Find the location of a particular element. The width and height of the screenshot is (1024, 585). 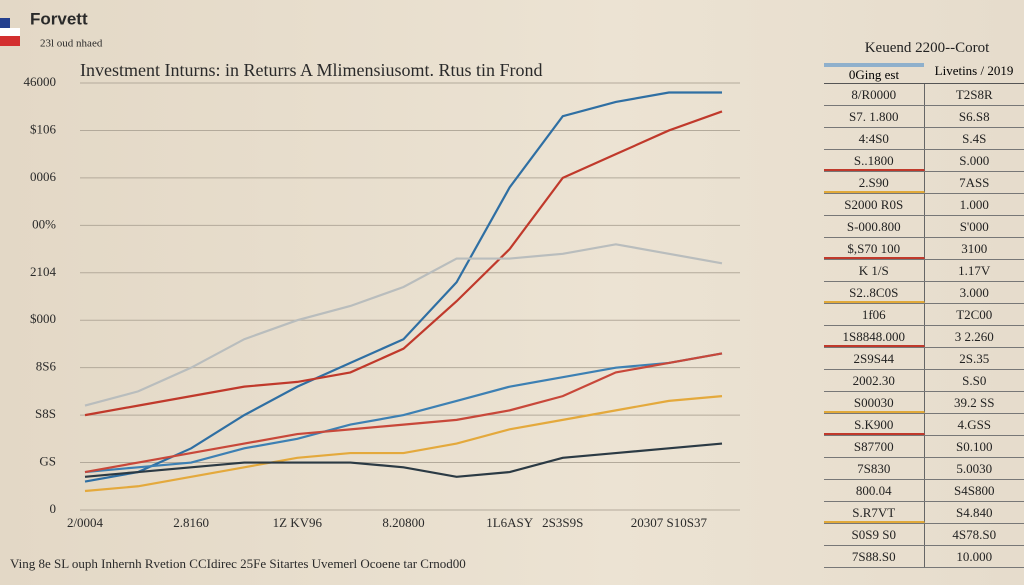

x-tick-label: 2S3S9S is located at coordinates (562, 522).